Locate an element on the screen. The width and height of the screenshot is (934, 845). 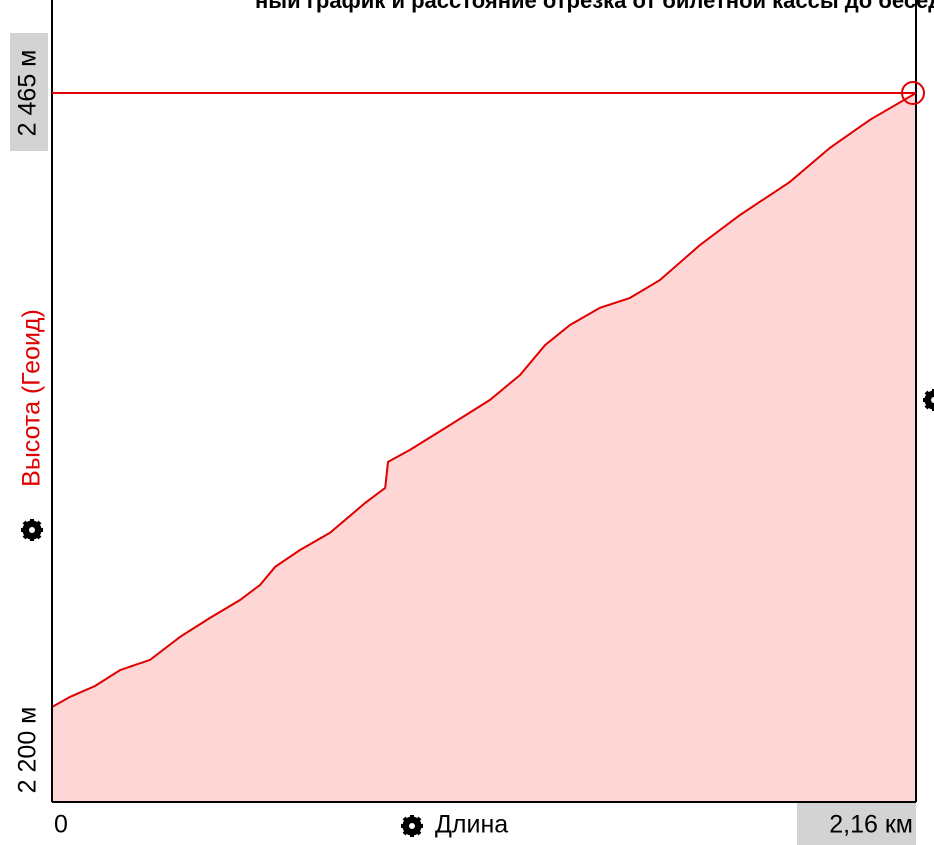
x-tick-label: 2,16 км is located at coordinates (871, 825).